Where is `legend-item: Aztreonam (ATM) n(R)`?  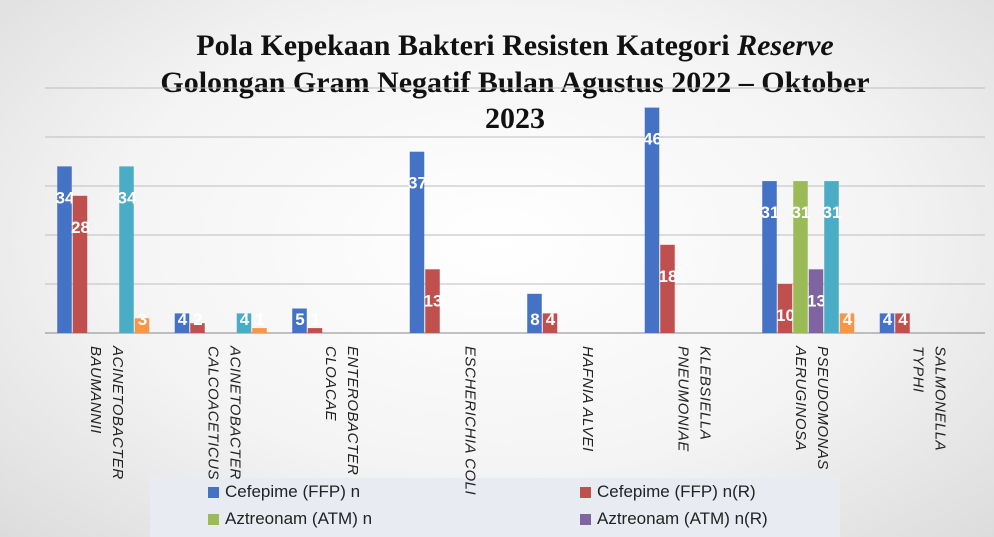 legend-item: Aztreonam (ATM) n(R) is located at coordinates (674, 519).